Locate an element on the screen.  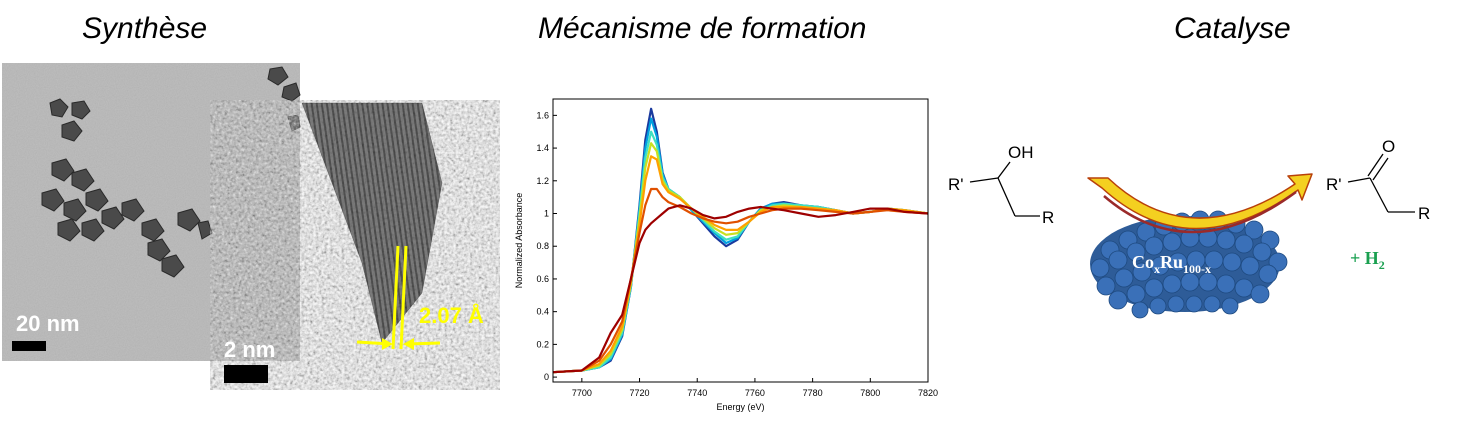
reactant-molecule: R' OH R is located at coordinates (1001, 185).